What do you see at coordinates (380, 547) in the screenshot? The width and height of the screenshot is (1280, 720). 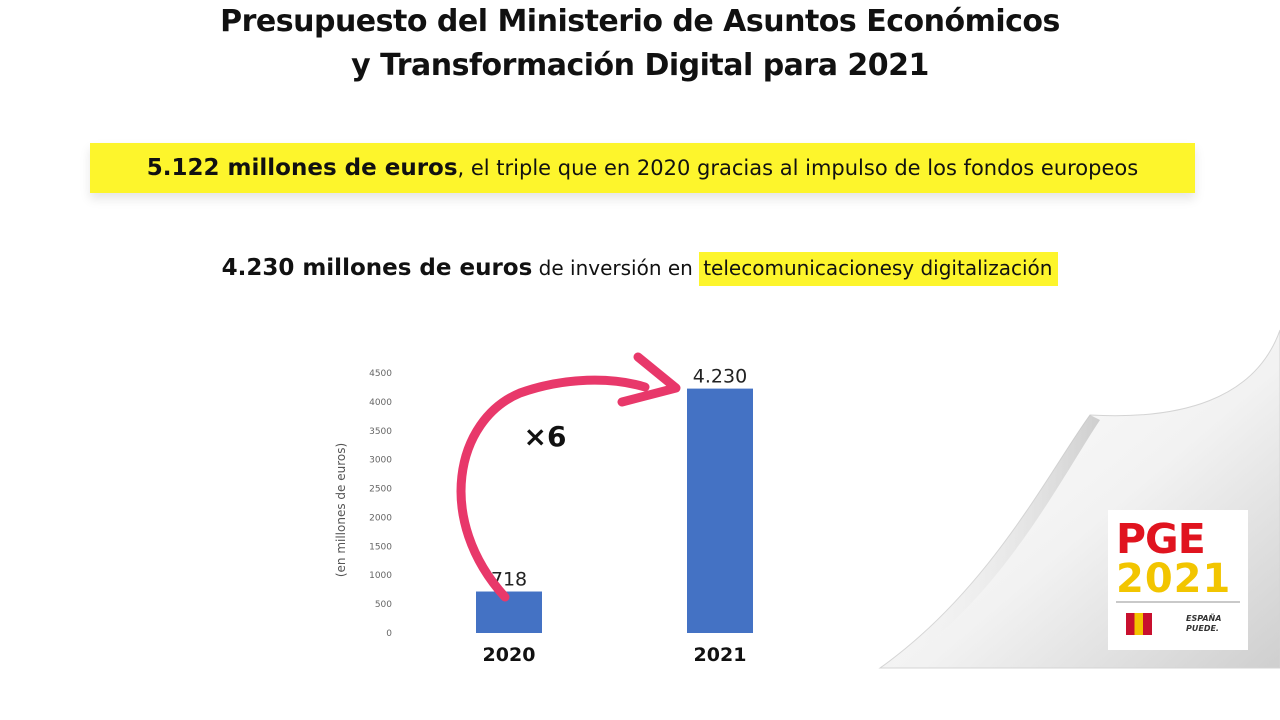 I see `y-tick-label: 1500` at bounding box center [380, 547].